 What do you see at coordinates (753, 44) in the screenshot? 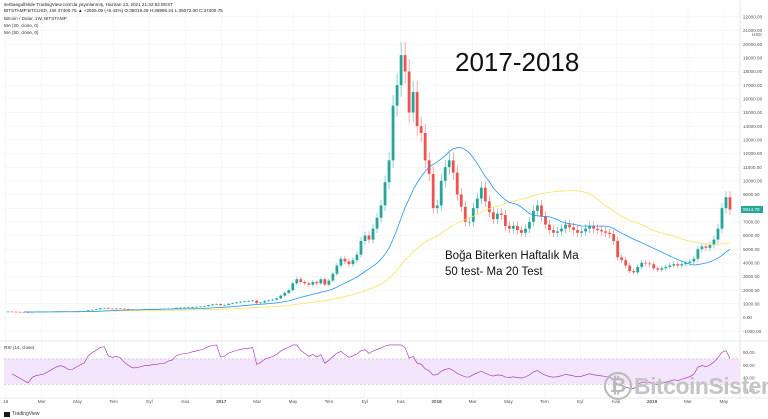
I see `price-axis-tick-label: 20000.00` at bounding box center [753, 44].